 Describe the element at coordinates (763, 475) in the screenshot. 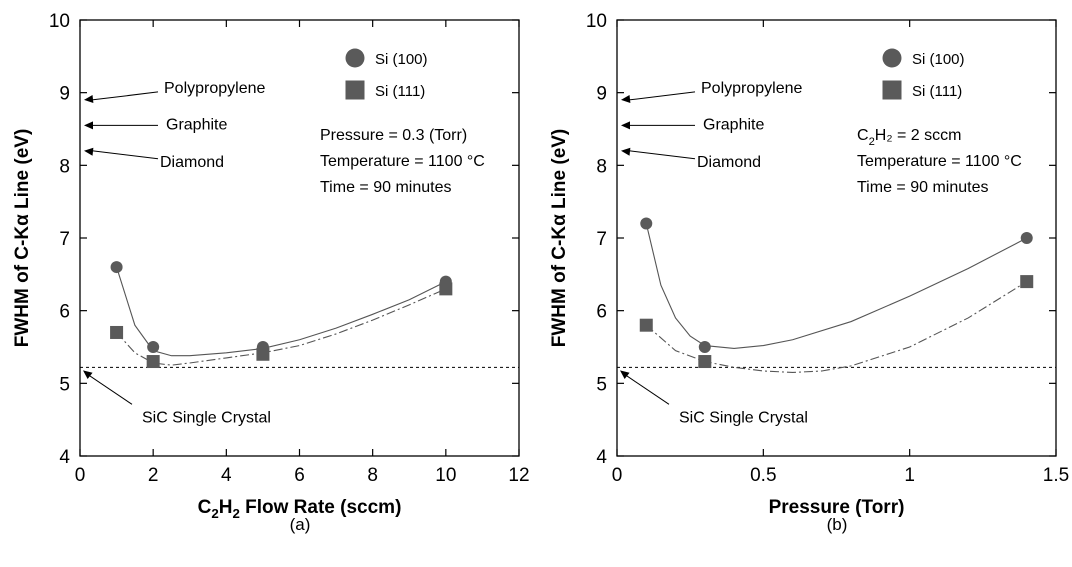

I see `x-tick-label: 0.5` at that location.